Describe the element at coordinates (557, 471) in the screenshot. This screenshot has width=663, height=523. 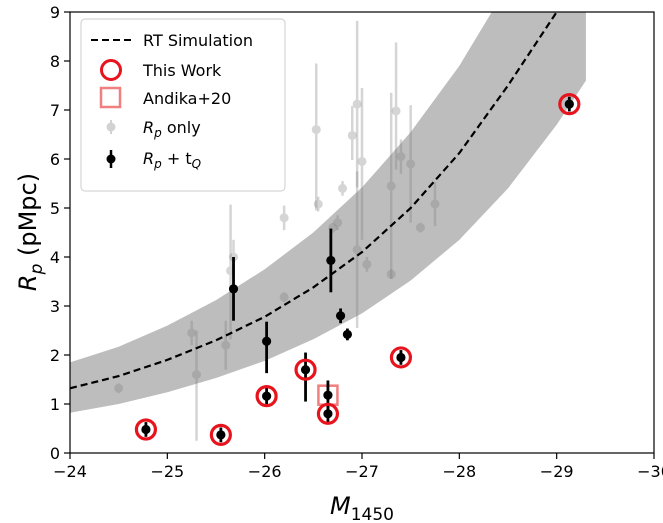
I see `x-tick-label-5: −29` at that location.